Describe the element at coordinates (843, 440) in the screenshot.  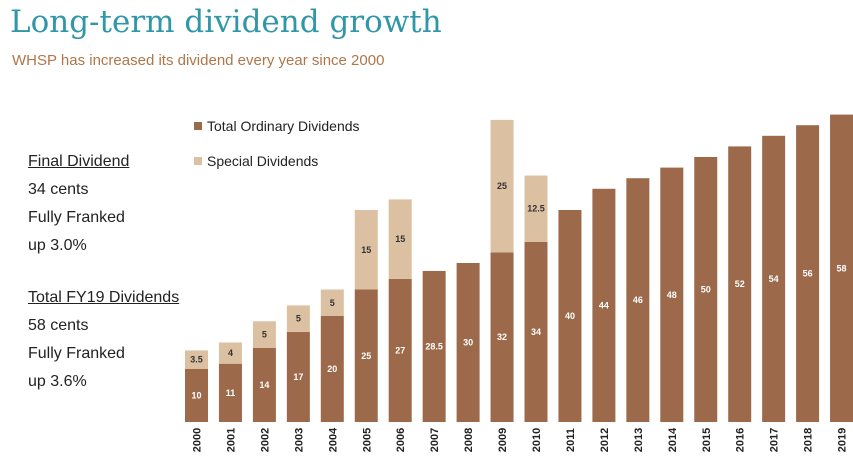
I see `x-tick-2019: 2019` at that location.